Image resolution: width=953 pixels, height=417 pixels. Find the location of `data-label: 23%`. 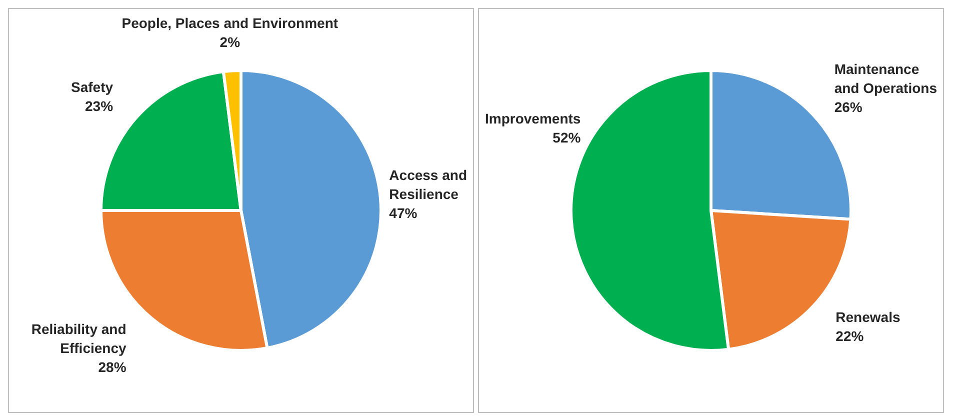

data-label: 23% is located at coordinates (99, 106).